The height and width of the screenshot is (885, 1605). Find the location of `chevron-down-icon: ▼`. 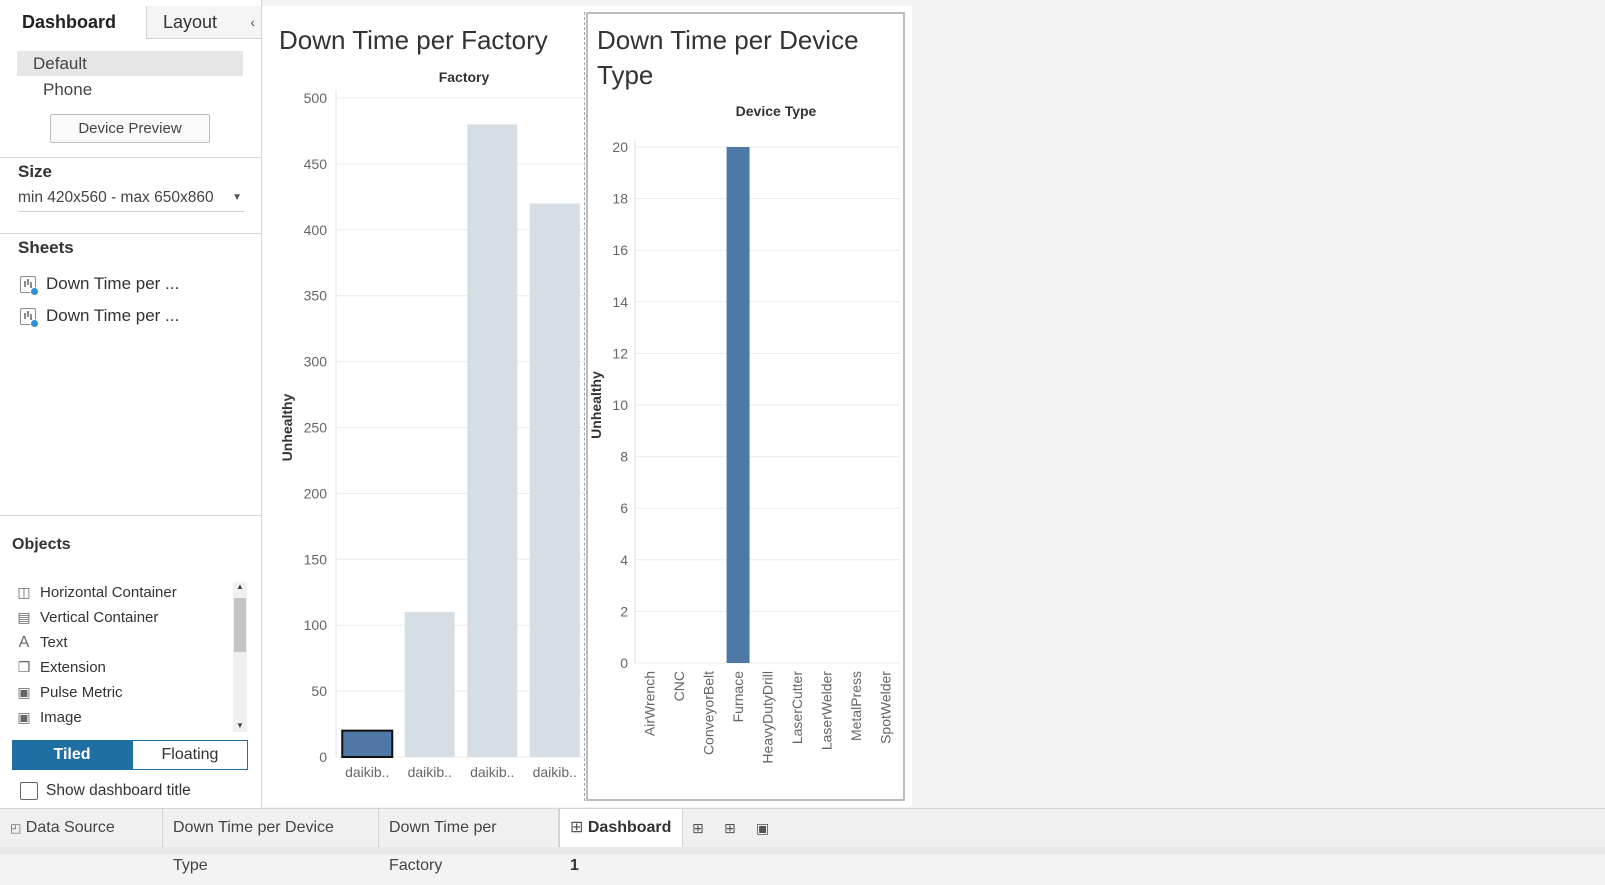

chevron-down-icon: ▼ is located at coordinates (237, 197).